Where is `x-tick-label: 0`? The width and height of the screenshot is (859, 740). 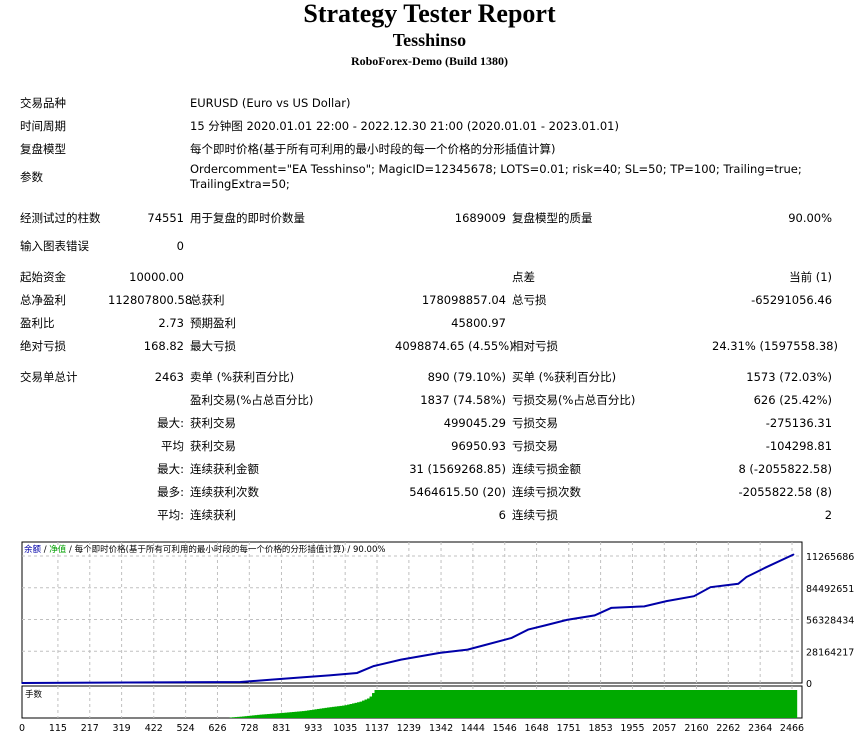
x-tick-label: 0 is located at coordinates (22, 728).